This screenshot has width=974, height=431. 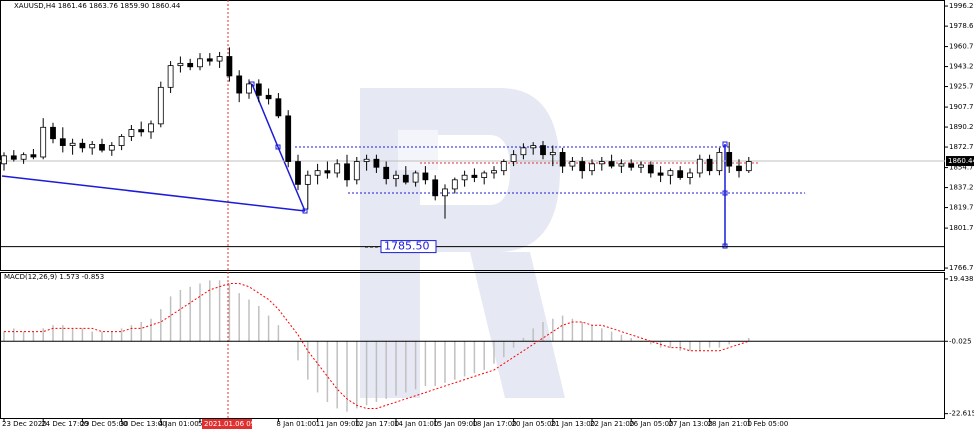 What do you see at coordinates (408, 247) in the screenshot?
I see `line-label-box` at bounding box center [408, 247].